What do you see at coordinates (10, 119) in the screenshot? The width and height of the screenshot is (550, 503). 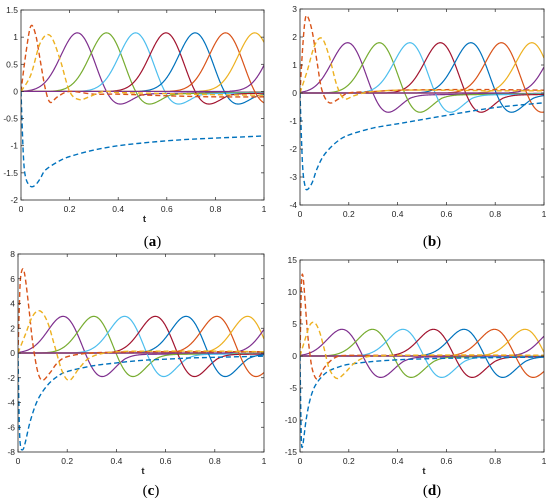 I see `y-tick-label: -0.5` at bounding box center [10, 119].